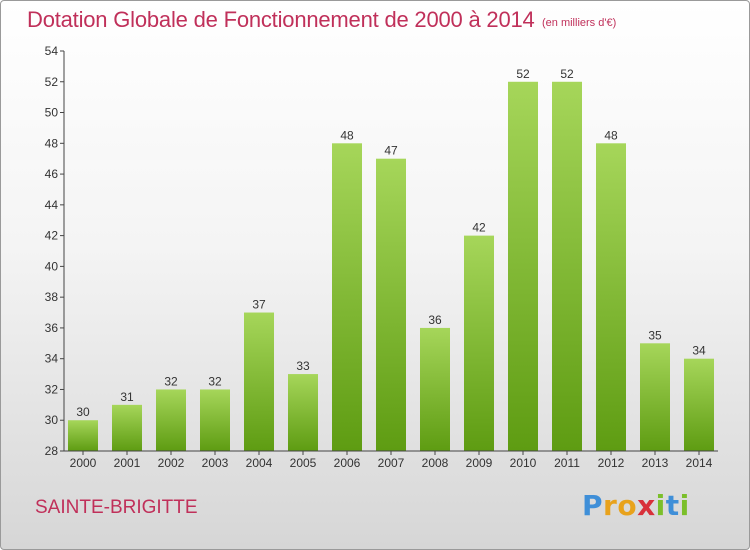 The width and height of the screenshot is (750, 550). Describe the element at coordinates (259, 463) in the screenshot. I see `x-tick-label-2004: 2004` at that location.